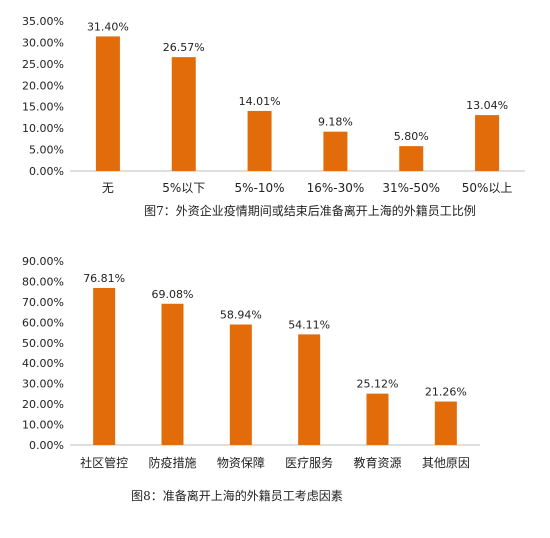 The width and height of the screenshot is (550, 538). I want to click on chart2-category-label: 医疗服务, so click(309, 462).